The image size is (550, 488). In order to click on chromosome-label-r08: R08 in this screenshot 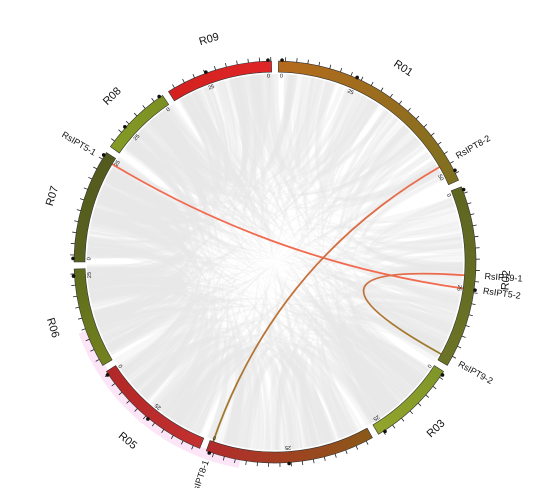, I will do `click(112, 96)`.